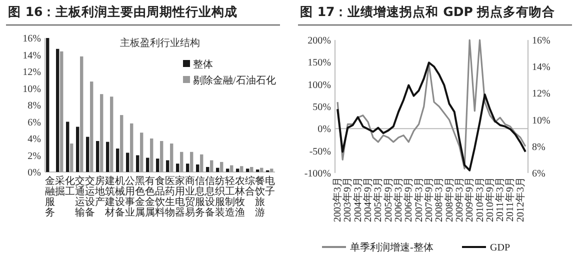 This screenshot has height=261, width=584. Describe the element at coordinates (449, 199) in the screenshot. I see `x-tick-label: 2008年9月` at that location.